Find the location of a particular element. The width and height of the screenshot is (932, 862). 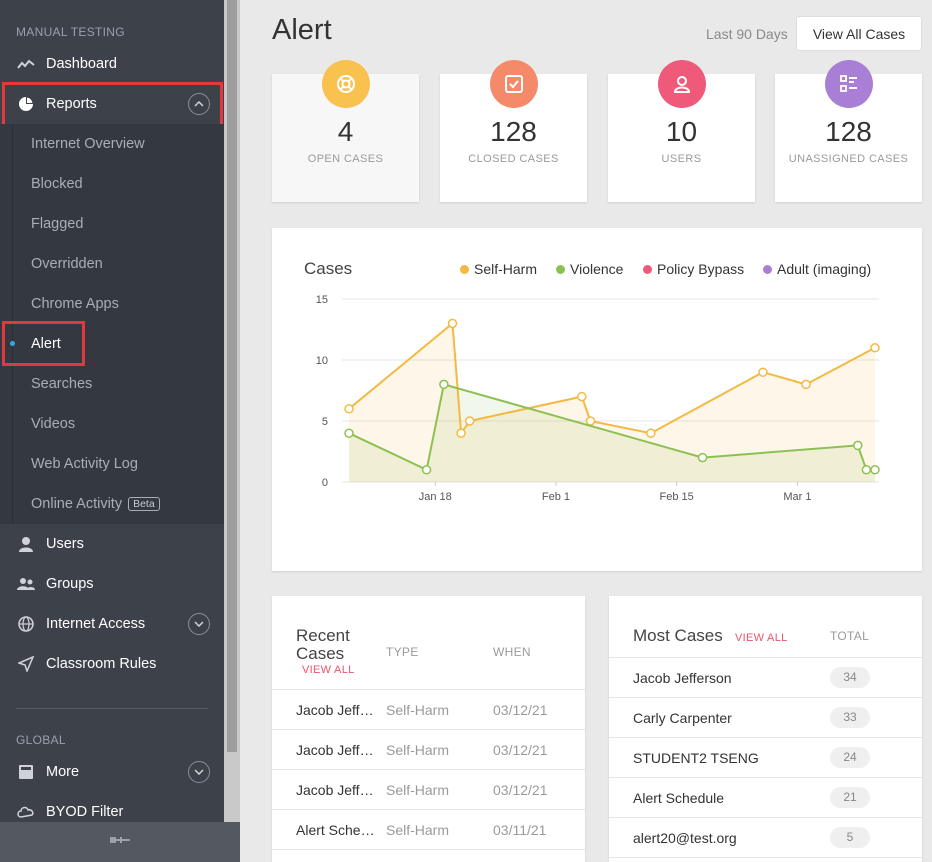

recent-cases-view-all-link: VIEW ALL is located at coordinates (328, 670).